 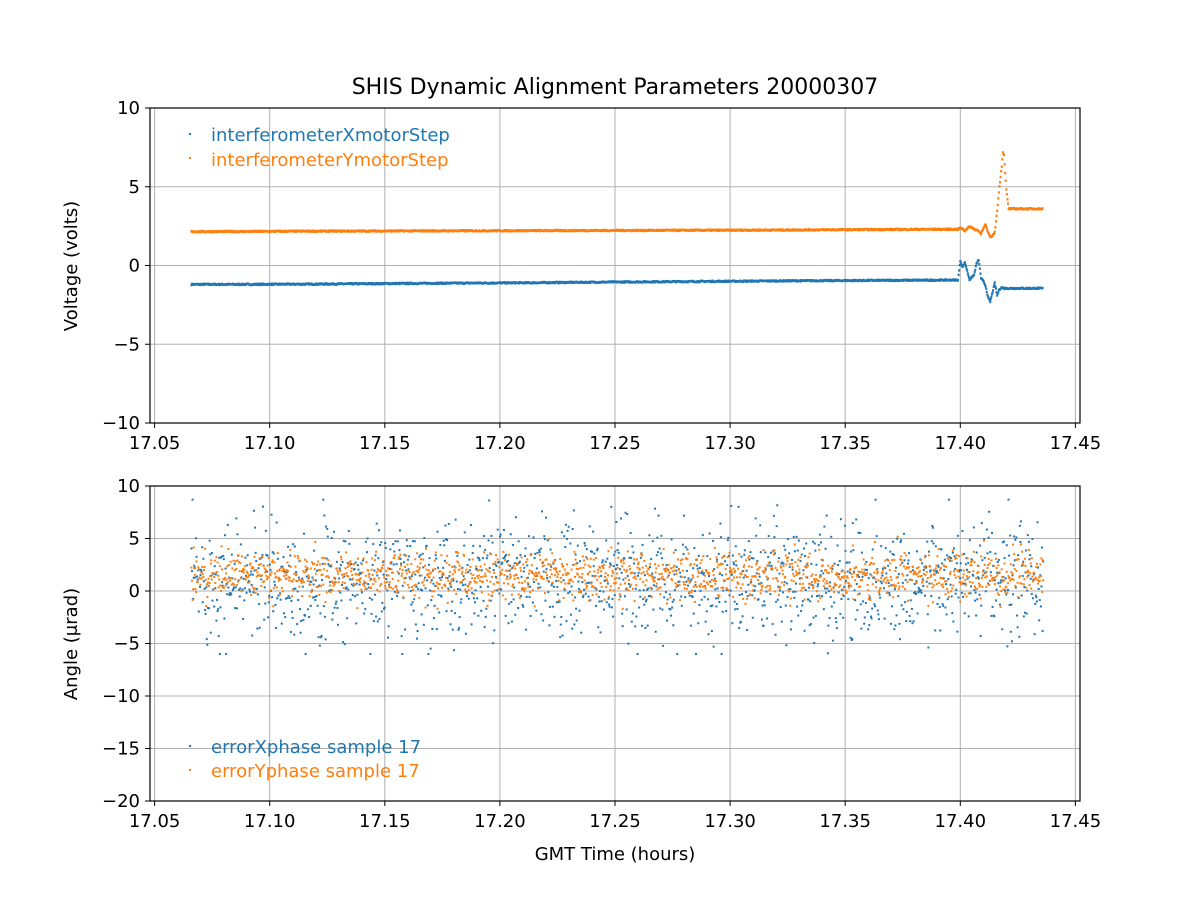 What do you see at coordinates (134, 187) in the screenshot?
I see `y-tick-label: 5` at bounding box center [134, 187].